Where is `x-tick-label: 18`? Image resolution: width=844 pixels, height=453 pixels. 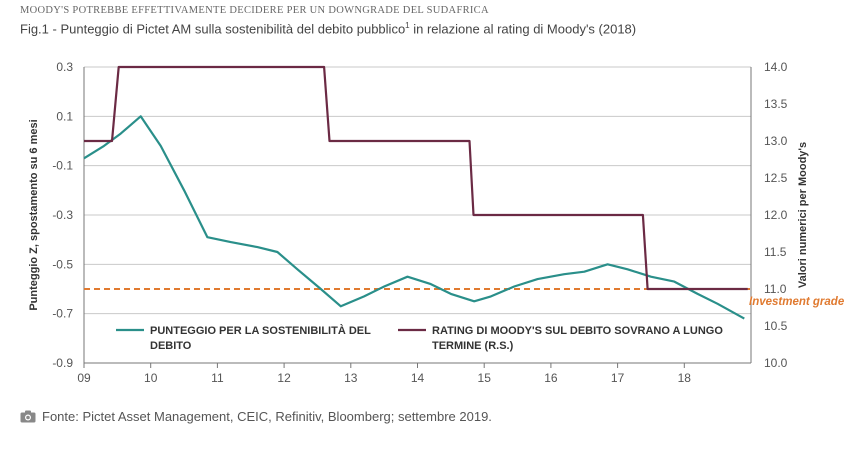 x-tick-label: 18 is located at coordinates (685, 378).